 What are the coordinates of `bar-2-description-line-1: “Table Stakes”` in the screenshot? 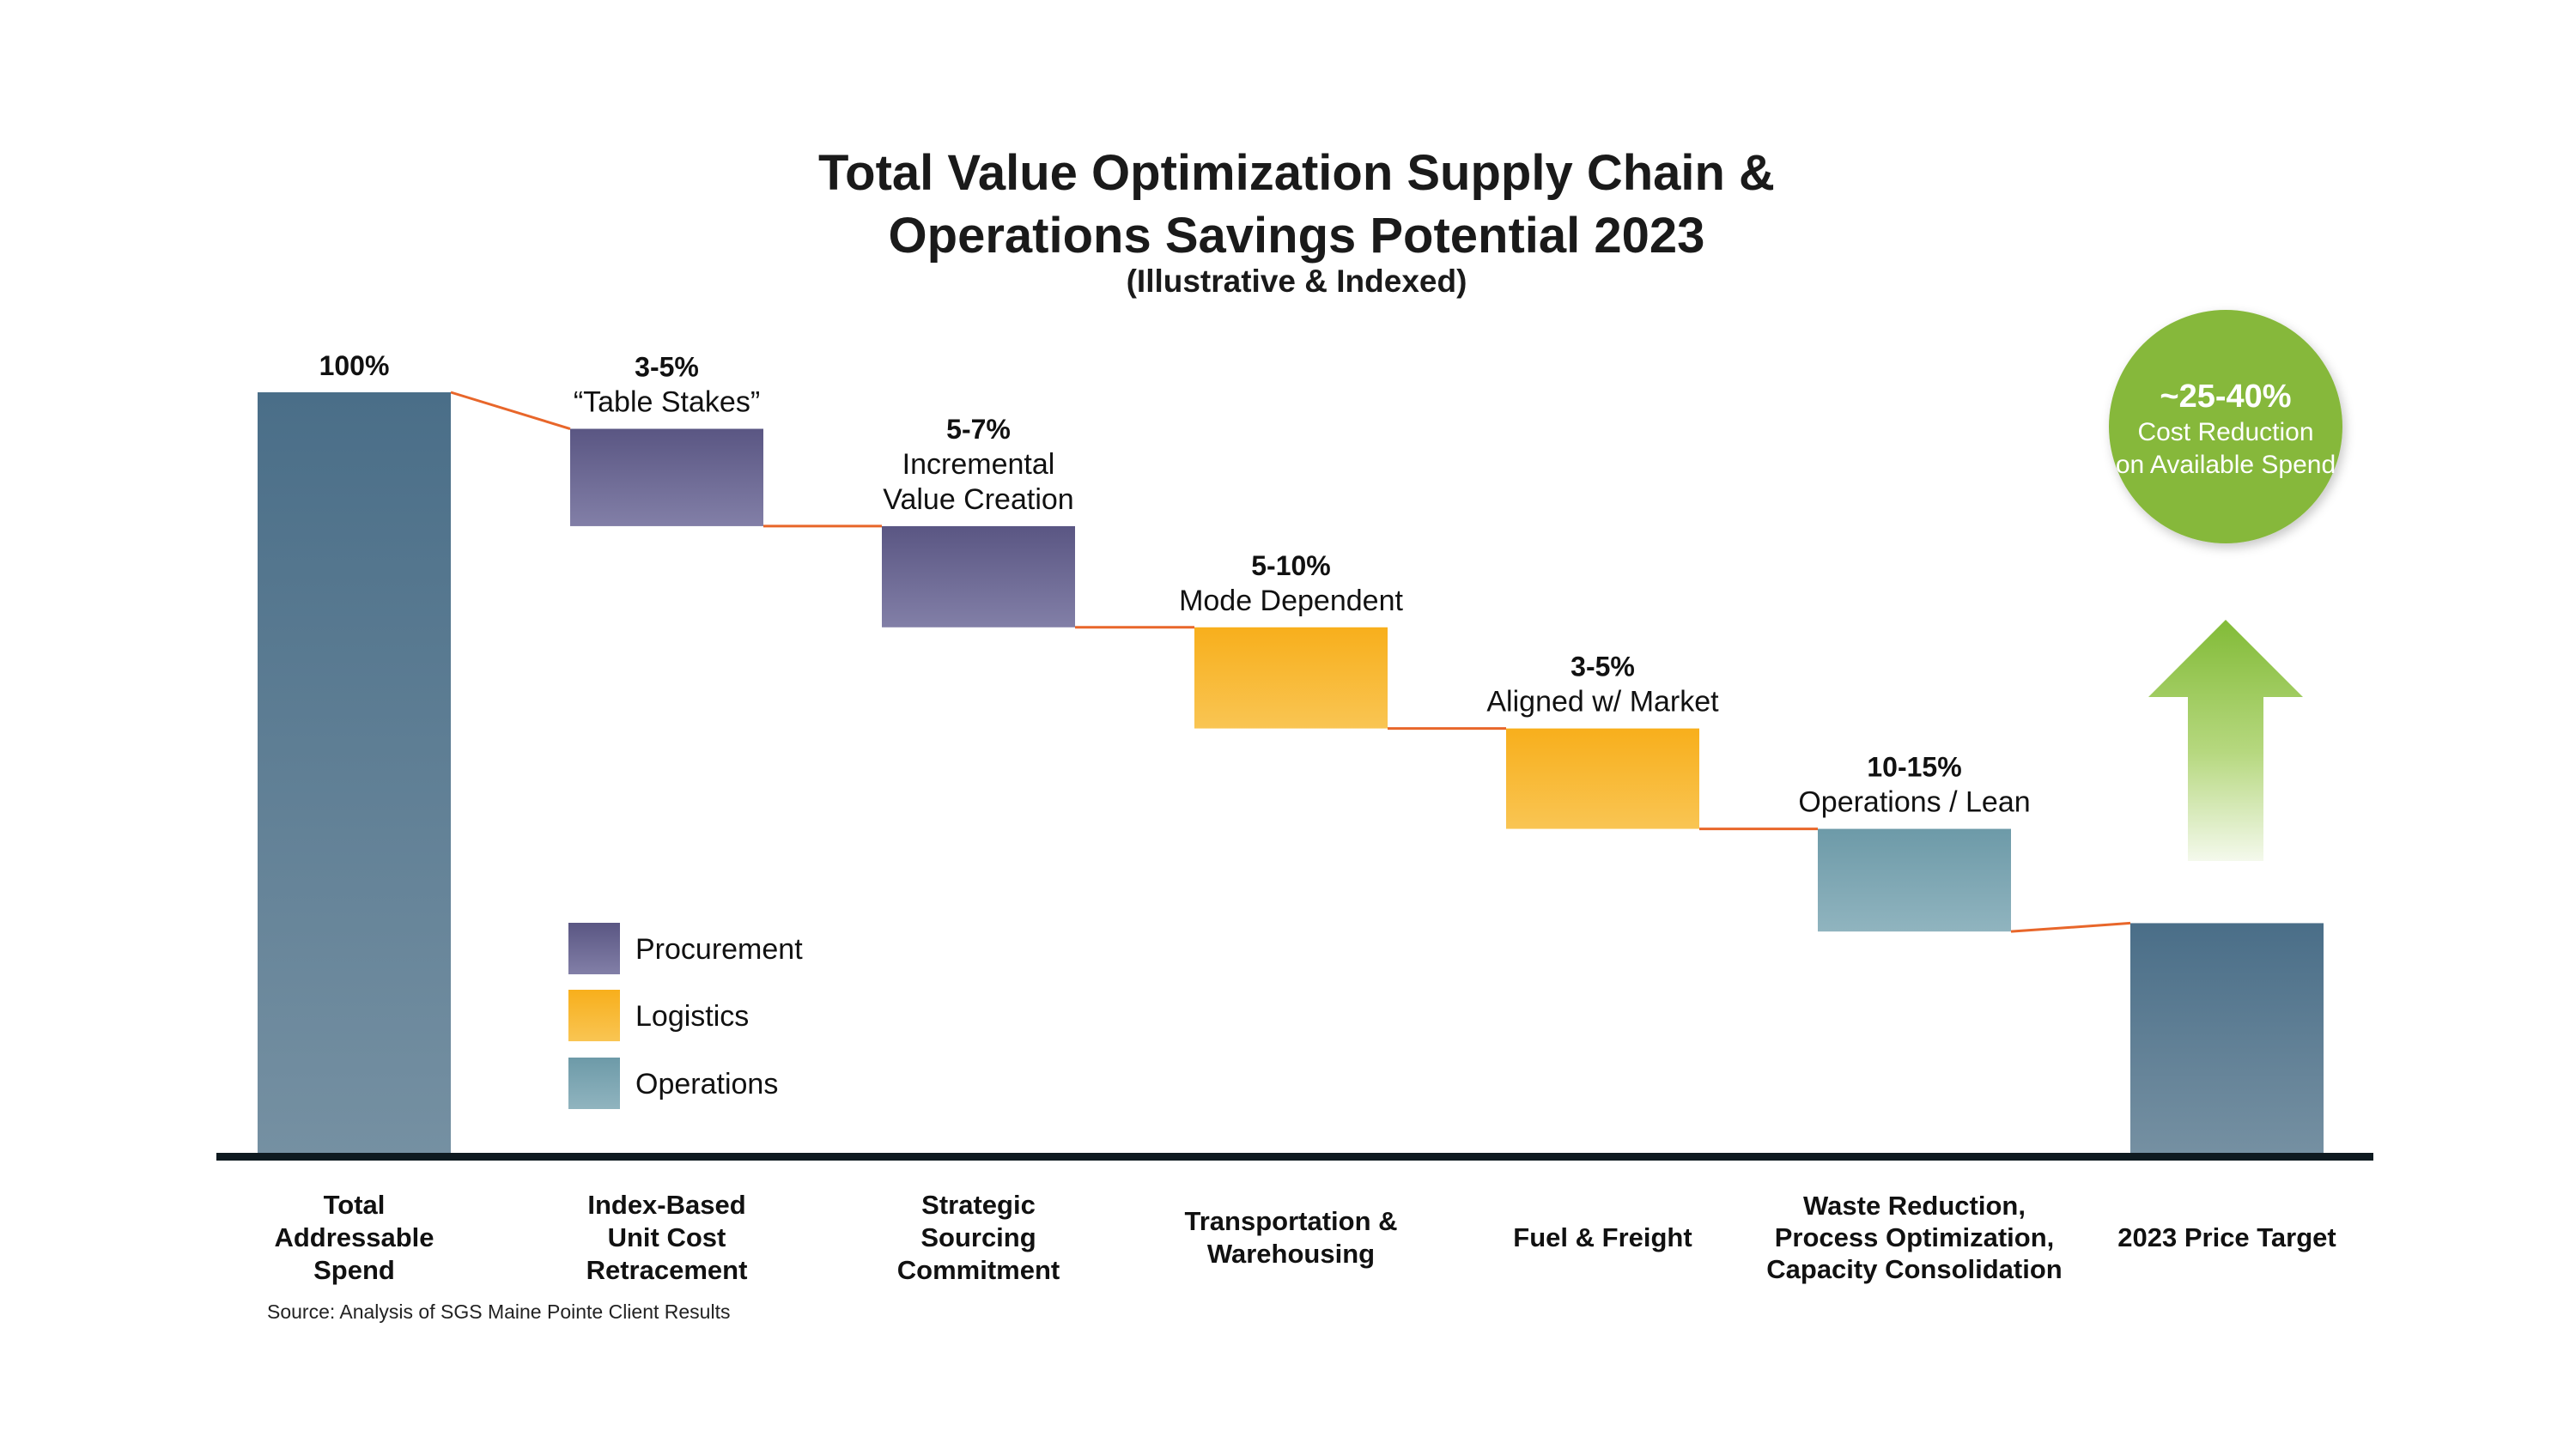 It's located at (667, 402).